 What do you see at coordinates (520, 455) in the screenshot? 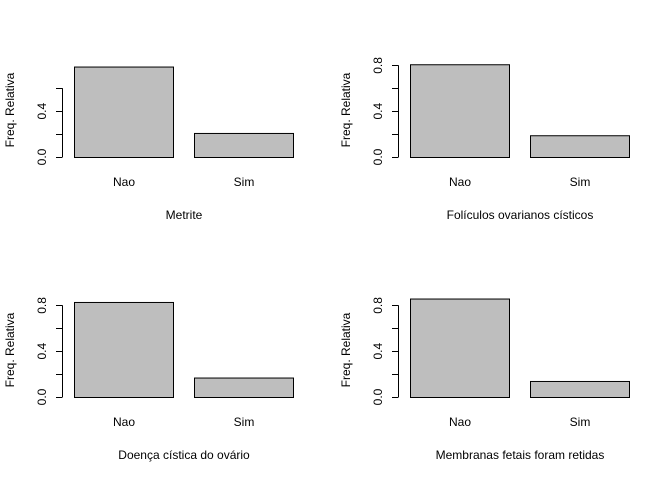
I see `x-axis-title: Membranas fetais foram retidas` at bounding box center [520, 455].